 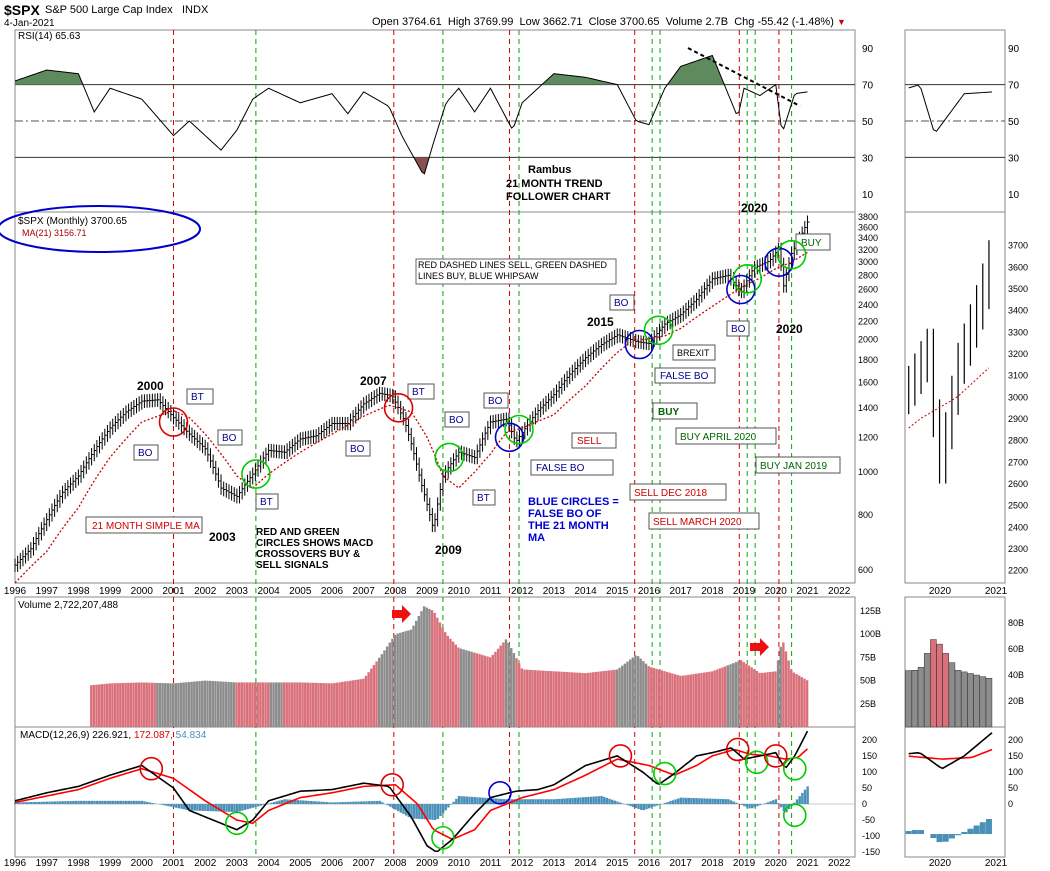 What do you see at coordinates (585, 591) in the screenshot?
I see `x-tick-label: 2014` at bounding box center [585, 591].